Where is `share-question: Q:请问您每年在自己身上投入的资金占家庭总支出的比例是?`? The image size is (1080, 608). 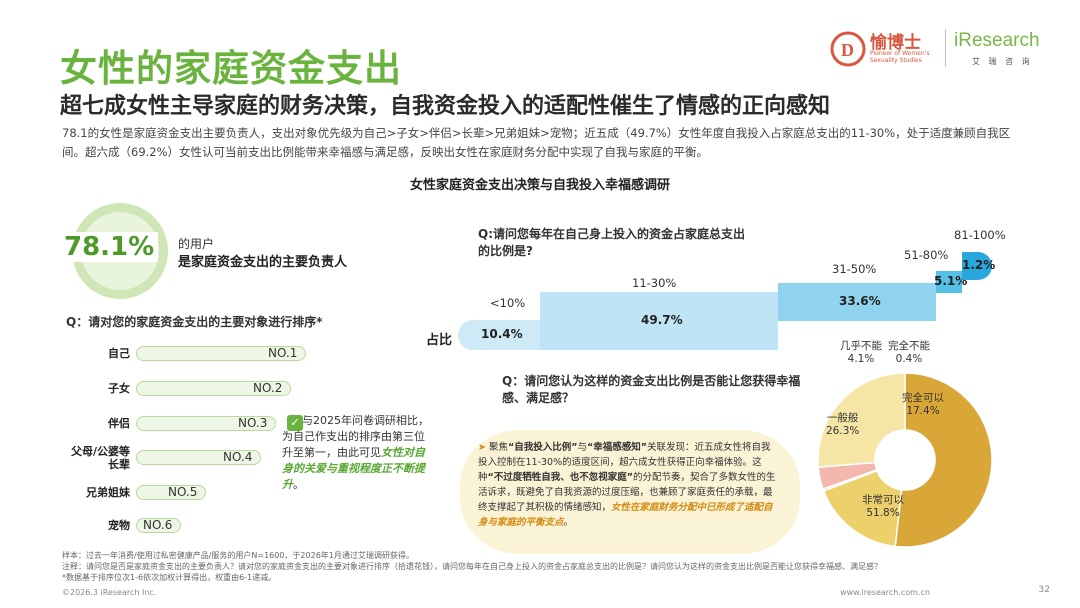
share-question: Q:请问您每年在自己身上投入的资金占家庭总支出的比例是? is located at coordinates (612, 242).